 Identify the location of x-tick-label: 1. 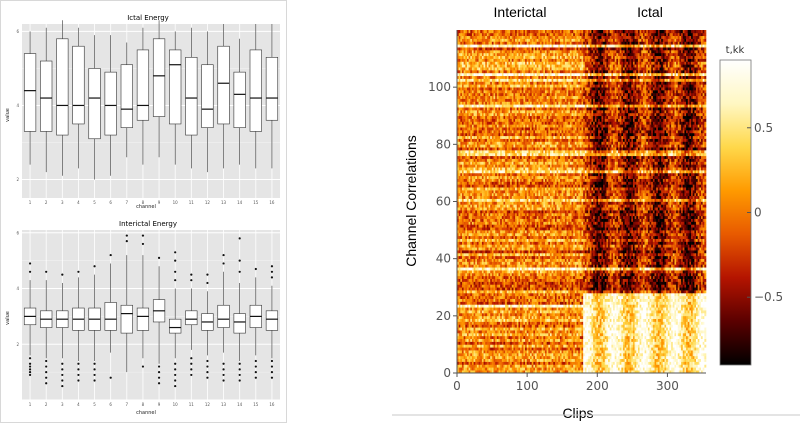
(30, 404).